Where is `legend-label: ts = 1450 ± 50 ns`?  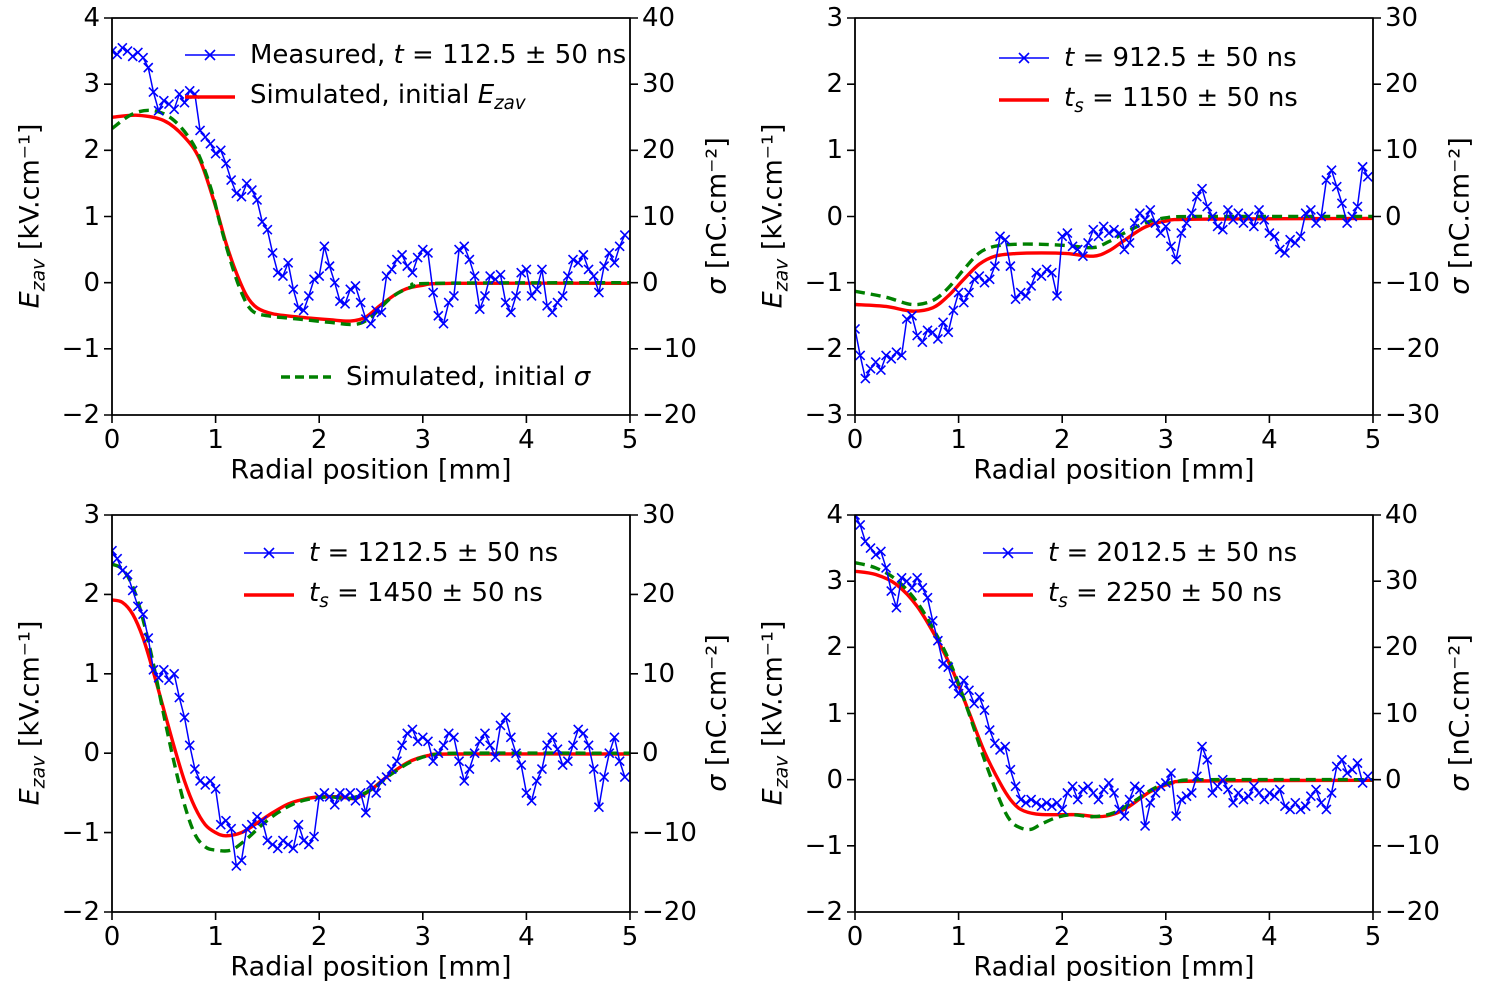 legend-label: ts = 1450 ± 50 ns is located at coordinates (426, 595).